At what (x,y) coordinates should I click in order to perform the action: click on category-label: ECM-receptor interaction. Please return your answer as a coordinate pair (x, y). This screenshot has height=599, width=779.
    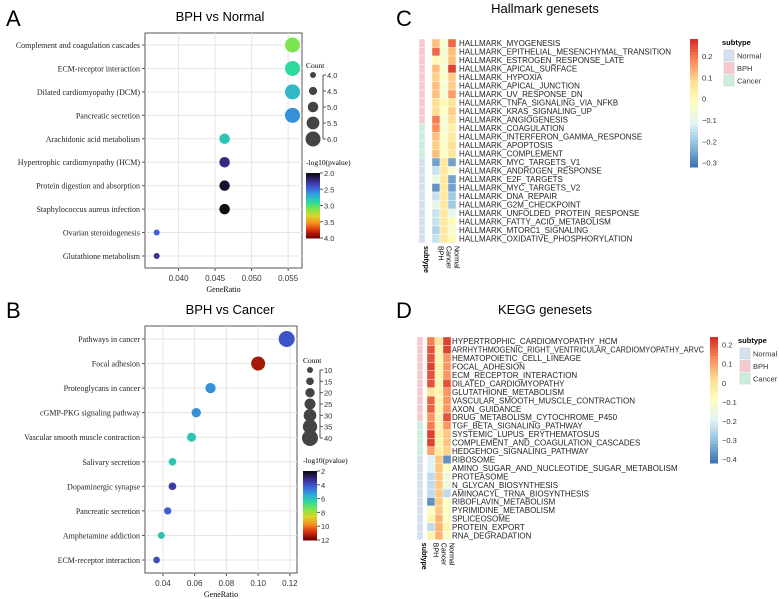
    Looking at the image, I should click on (99, 68).